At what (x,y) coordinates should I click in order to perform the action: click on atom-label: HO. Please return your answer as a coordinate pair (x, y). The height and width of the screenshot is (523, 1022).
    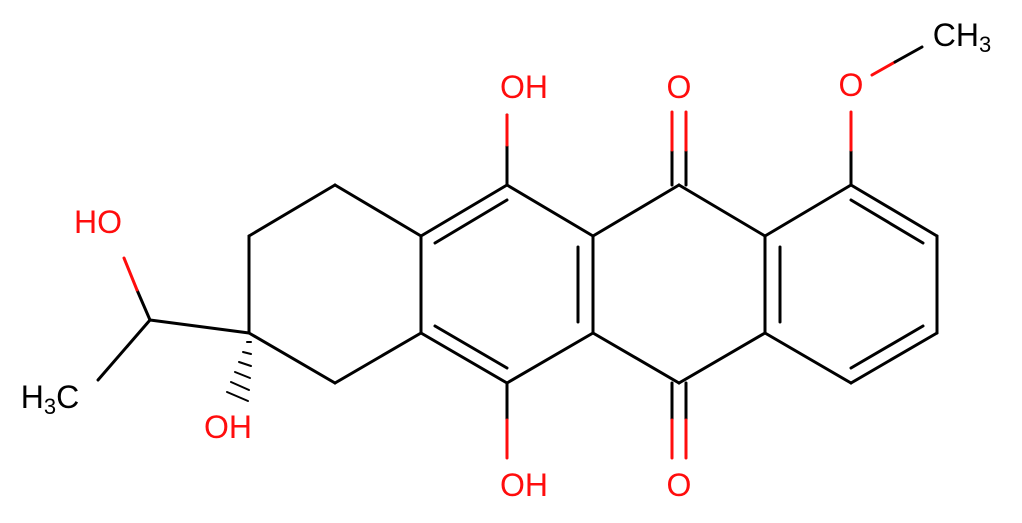
    Looking at the image, I should click on (98, 222).